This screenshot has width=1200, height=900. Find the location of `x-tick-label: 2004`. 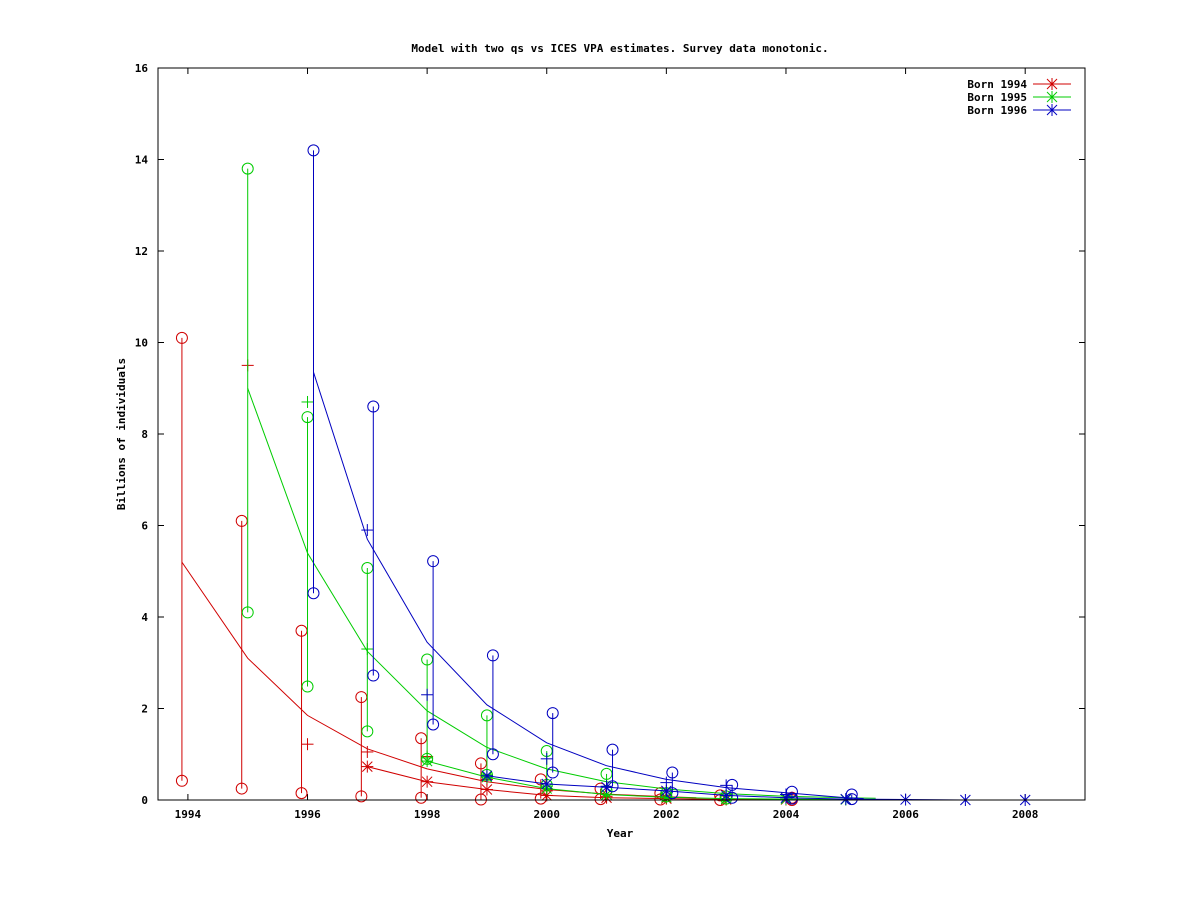

x-tick-label: 2004 is located at coordinates (786, 814).